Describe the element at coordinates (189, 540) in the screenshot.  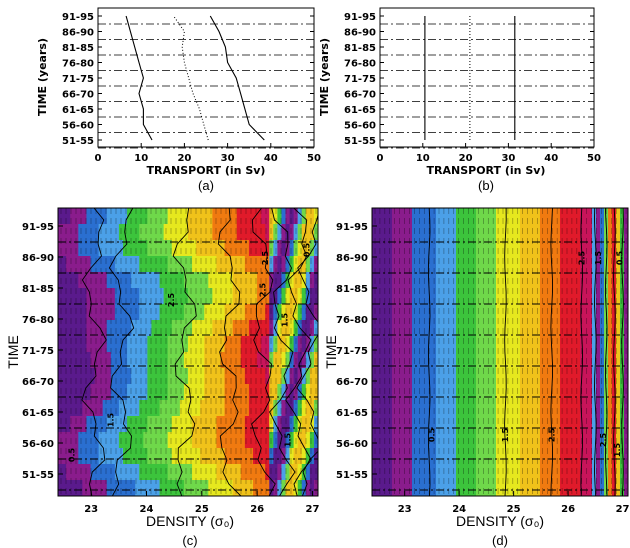
I see `panel-c-tag: (c)` at that location.